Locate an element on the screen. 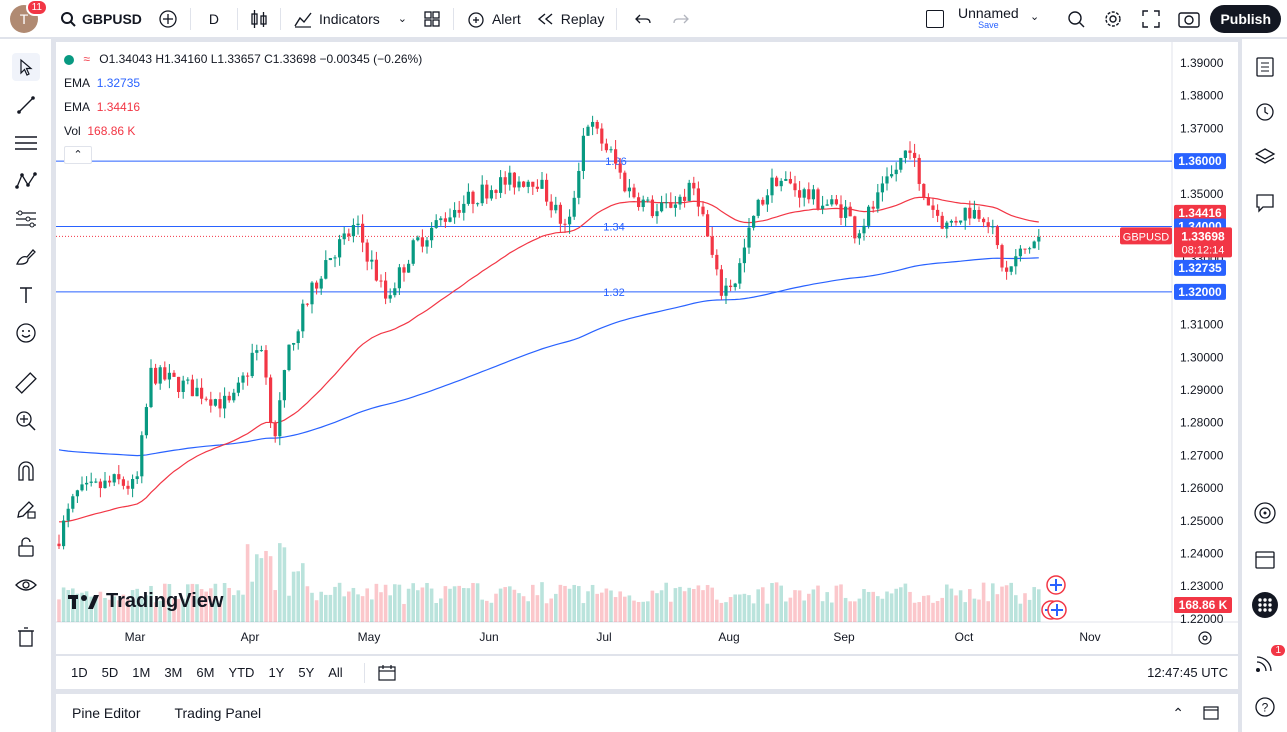  lock-icon is located at coordinates (26, 547).